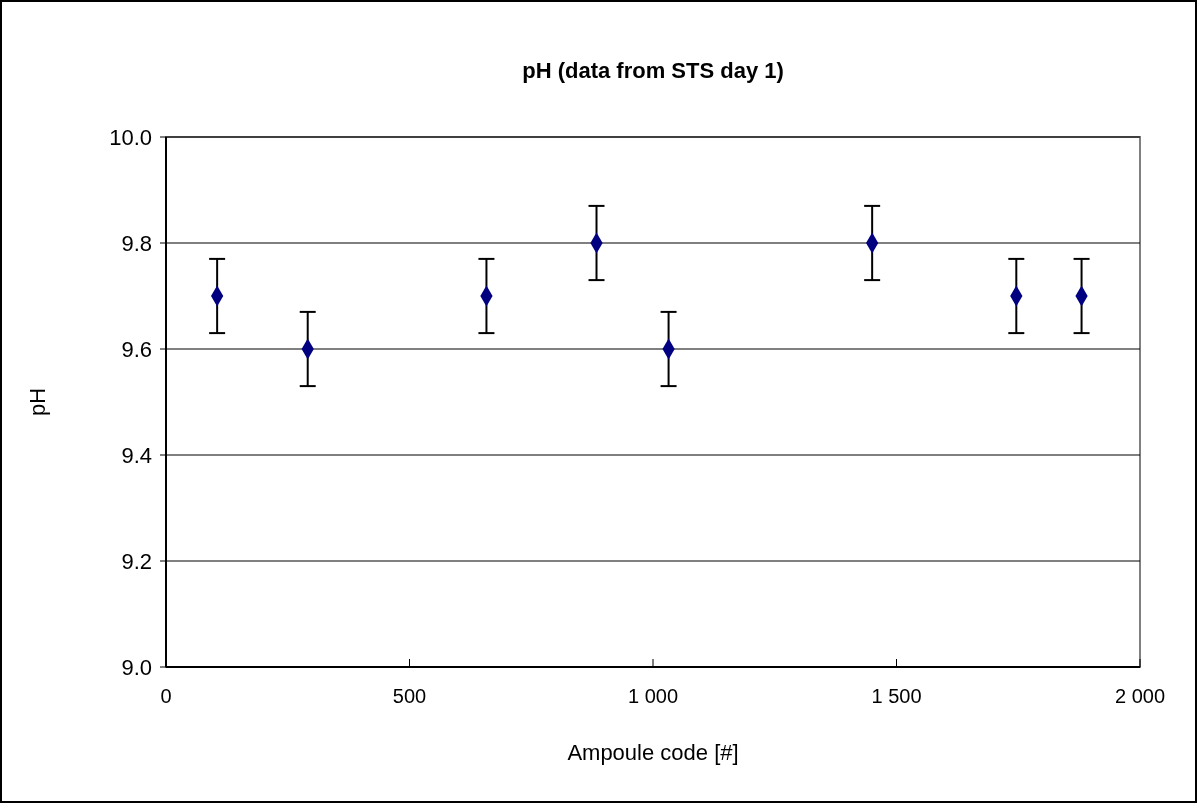  Describe the element at coordinates (1140, 696) in the screenshot. I see `x-tick-label: 2 000` at that location.